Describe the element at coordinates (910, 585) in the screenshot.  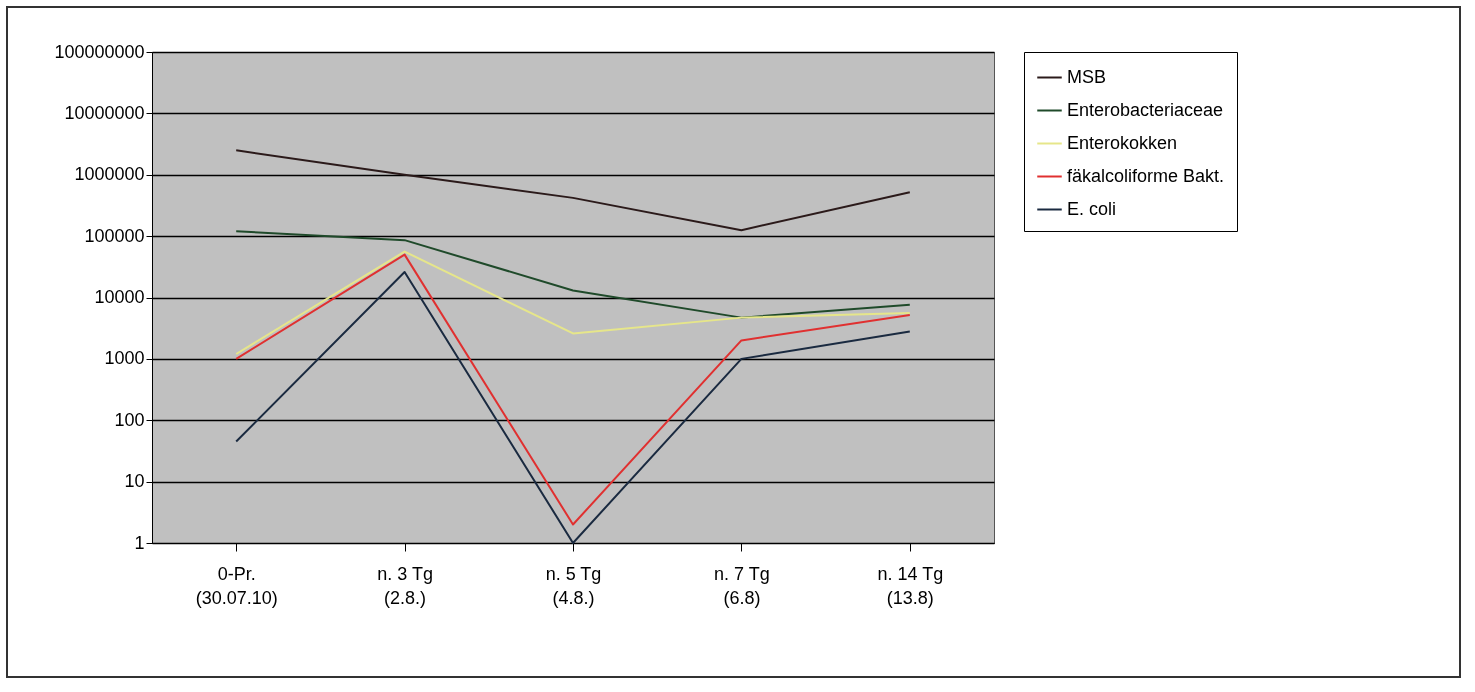
I see `x-tick-label: n. 14 Tg (13.8)` at that location.